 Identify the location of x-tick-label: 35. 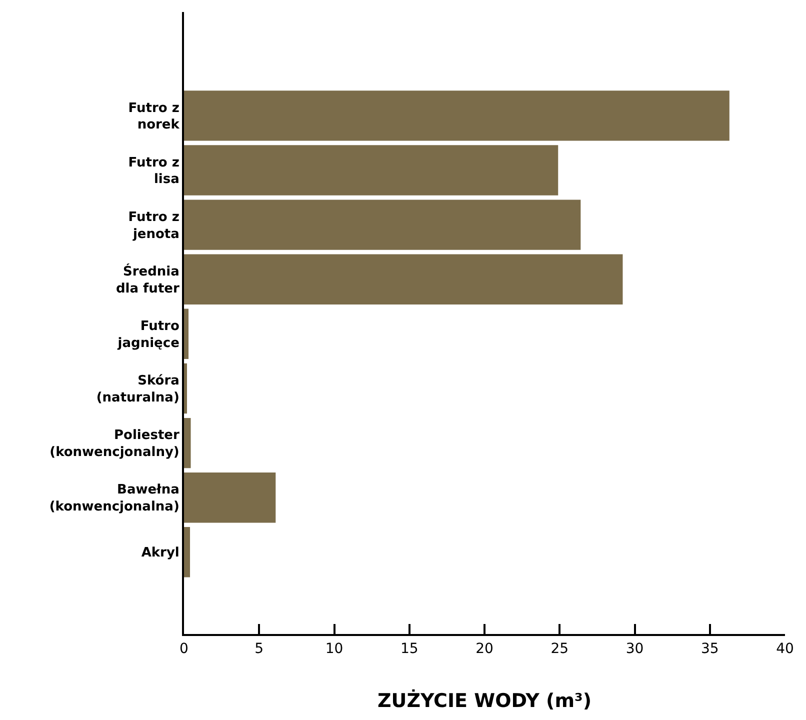
(709, 648).